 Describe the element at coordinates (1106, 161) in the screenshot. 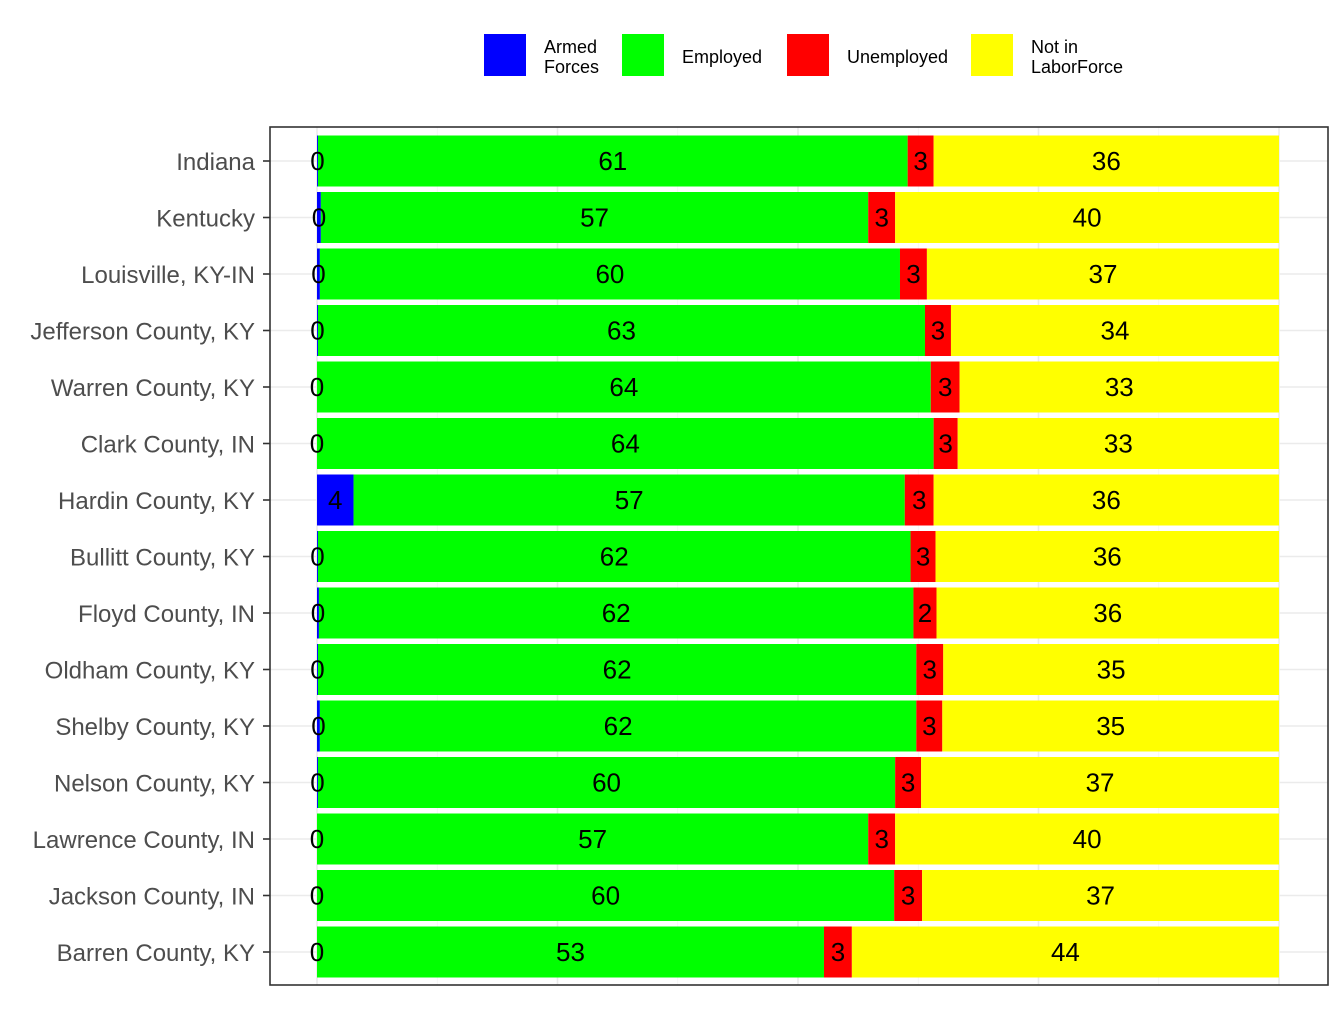

I see `data-label-not-in-laborforce-indiana: 36` at that location.